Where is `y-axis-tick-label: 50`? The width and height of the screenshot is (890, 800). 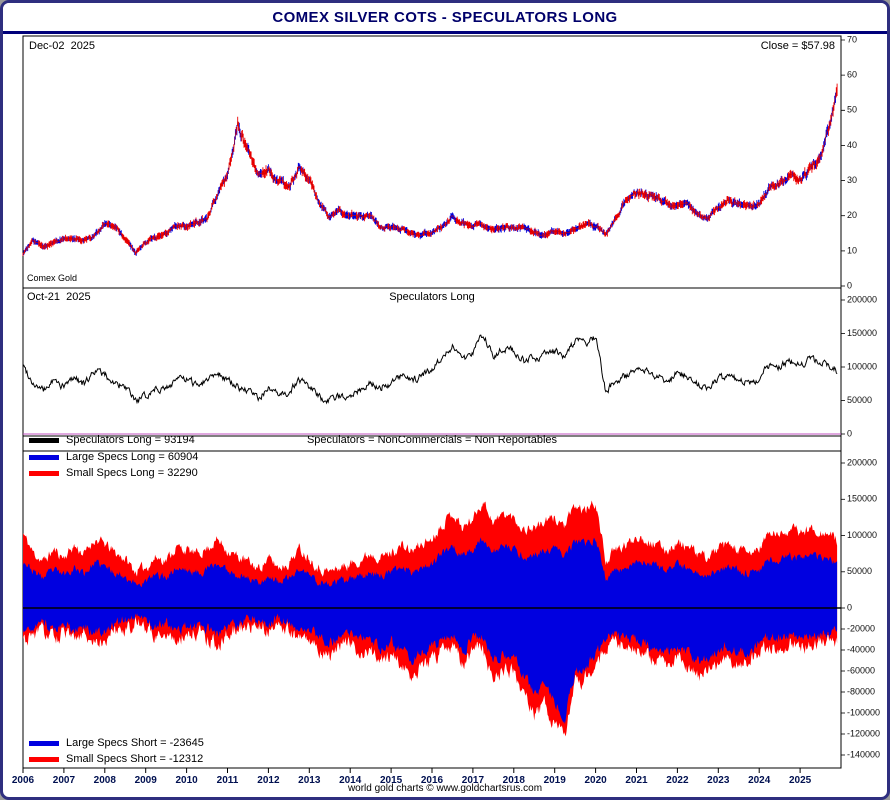 y-axis-tick-label: 50 is located at coordinates (852, 110).